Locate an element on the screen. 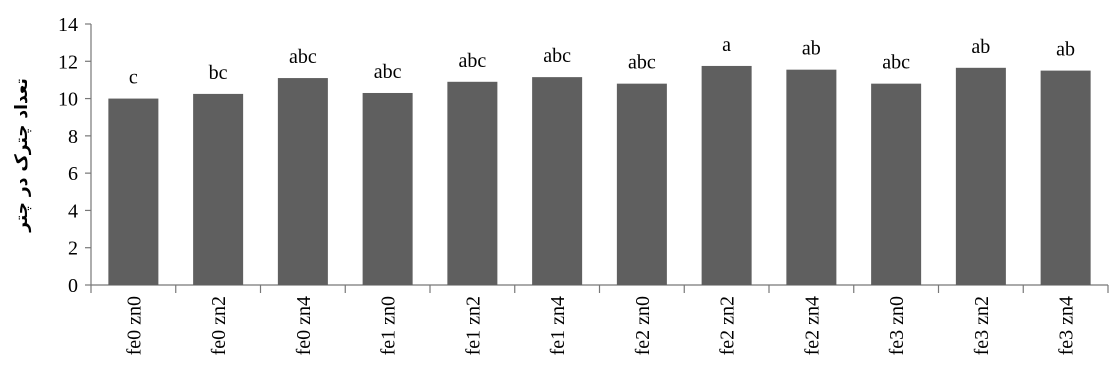 The image size is (1118, 378). y-axis-title: تعداد چترک در چتر is located at coordinates (22, 155).